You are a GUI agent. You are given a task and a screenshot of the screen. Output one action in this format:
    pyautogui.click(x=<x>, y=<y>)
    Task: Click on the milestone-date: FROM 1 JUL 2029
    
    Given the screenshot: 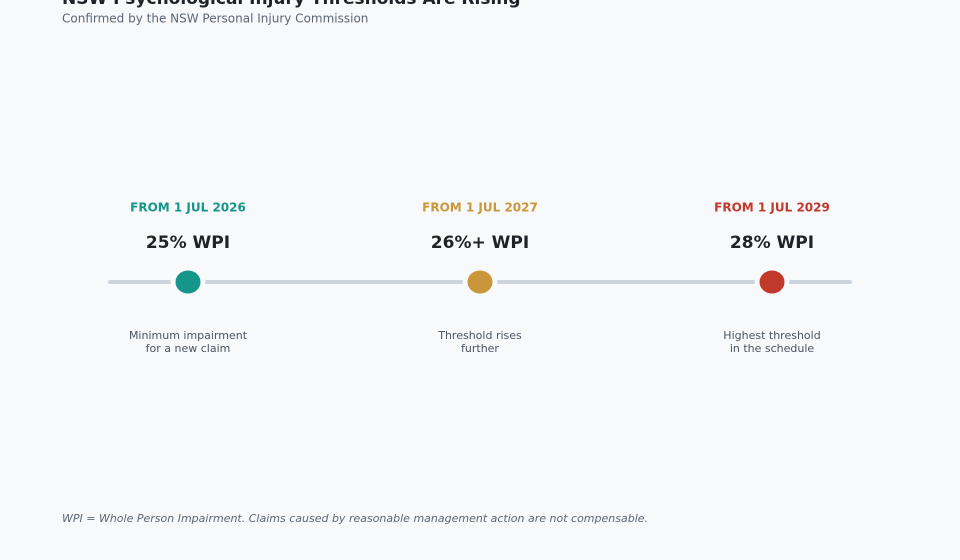 What is the action you would take?
    pyautogui.click(x=772, y=208)
    